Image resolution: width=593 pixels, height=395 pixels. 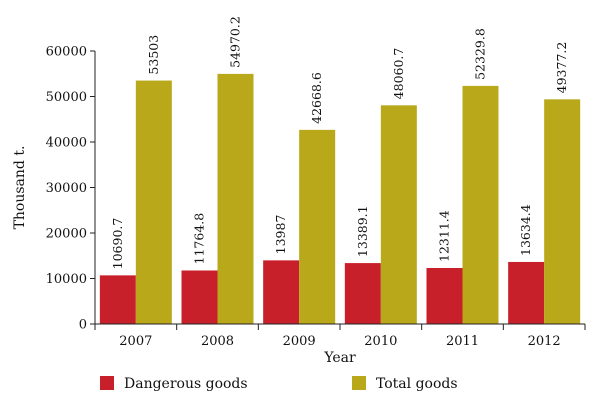 I want to click on y-axis-ticks: 0 10000 20000 30000 40000 50000 60000, so click(x=70, y=189).